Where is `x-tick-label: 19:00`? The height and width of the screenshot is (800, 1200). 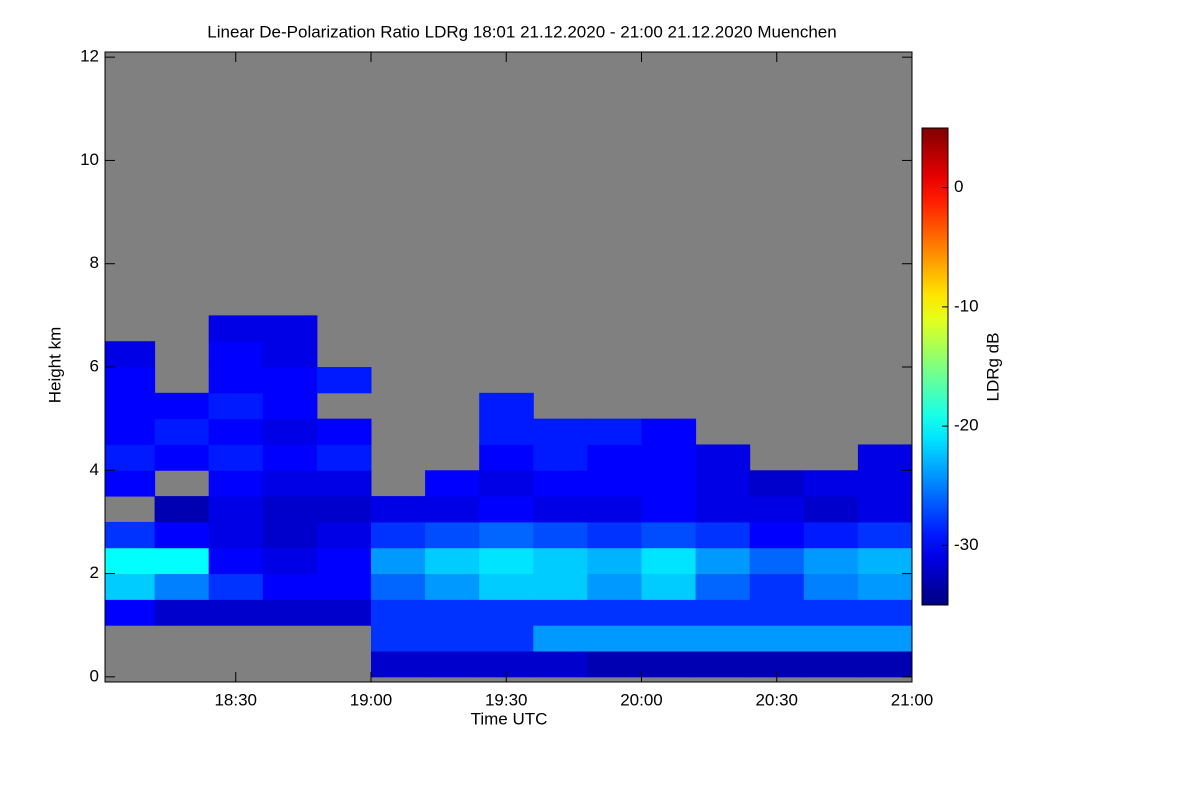 x-tick-label: 19:00 is located at coordinates (371, 699).